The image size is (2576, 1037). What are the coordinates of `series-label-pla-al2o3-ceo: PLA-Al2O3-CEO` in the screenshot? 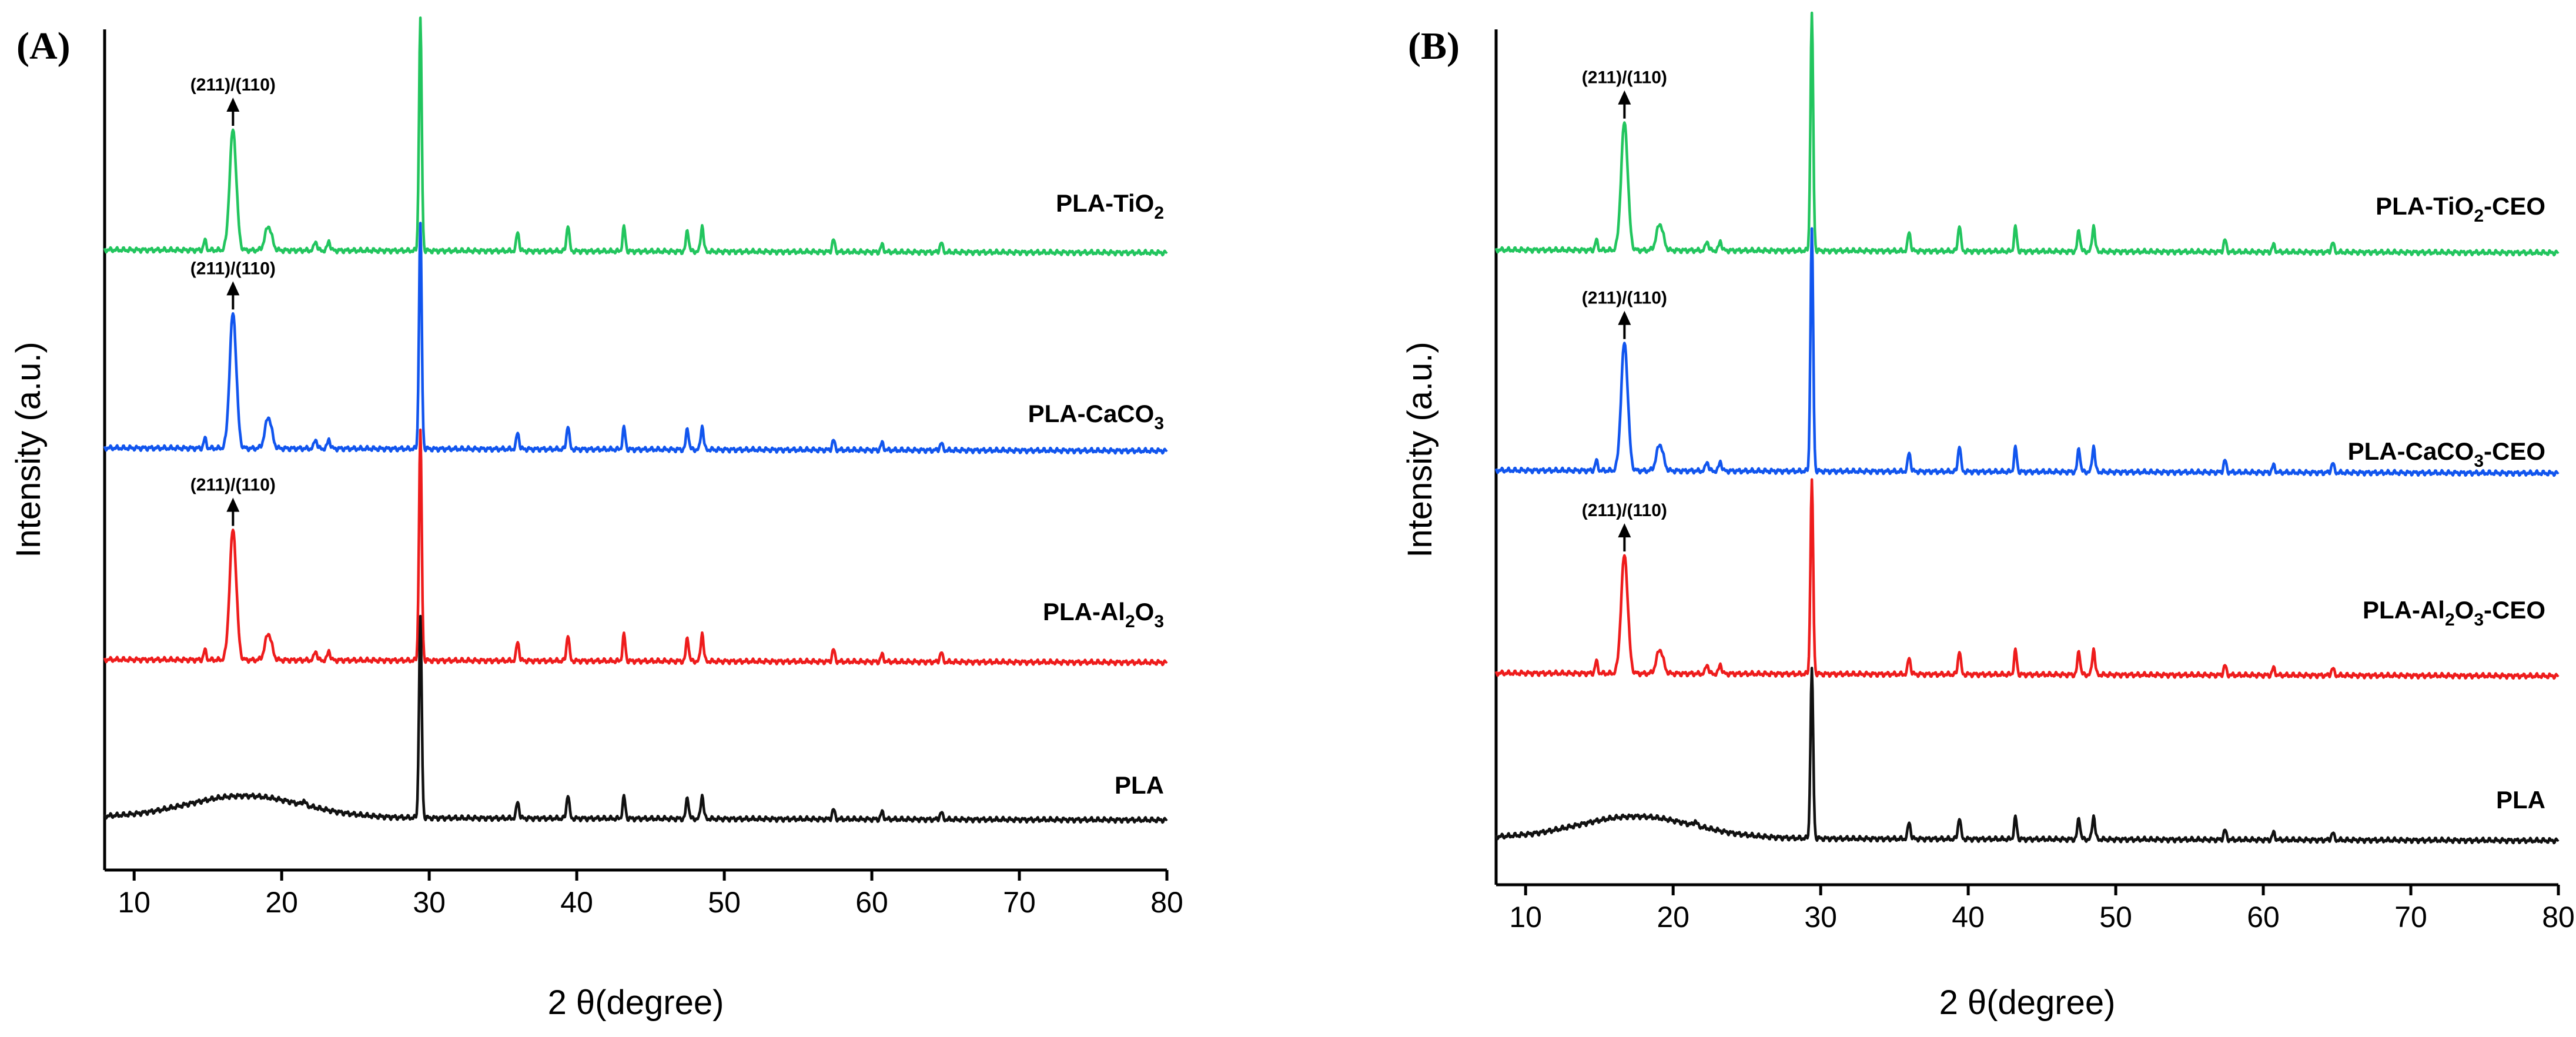 It's located at (2454, 613).